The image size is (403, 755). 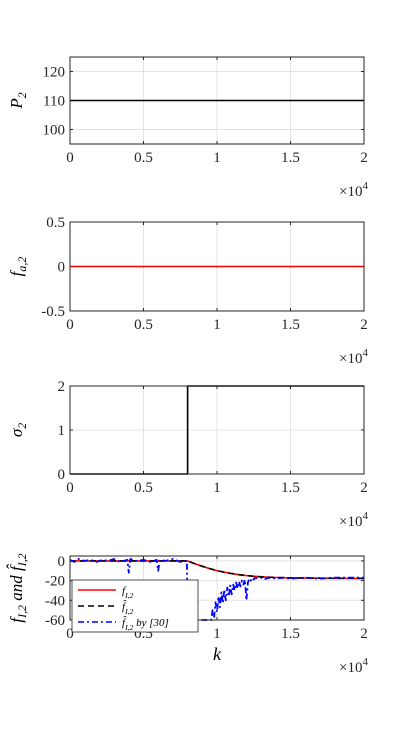 I want to click on y-axis-label: P2, so click(x=18, y=100).